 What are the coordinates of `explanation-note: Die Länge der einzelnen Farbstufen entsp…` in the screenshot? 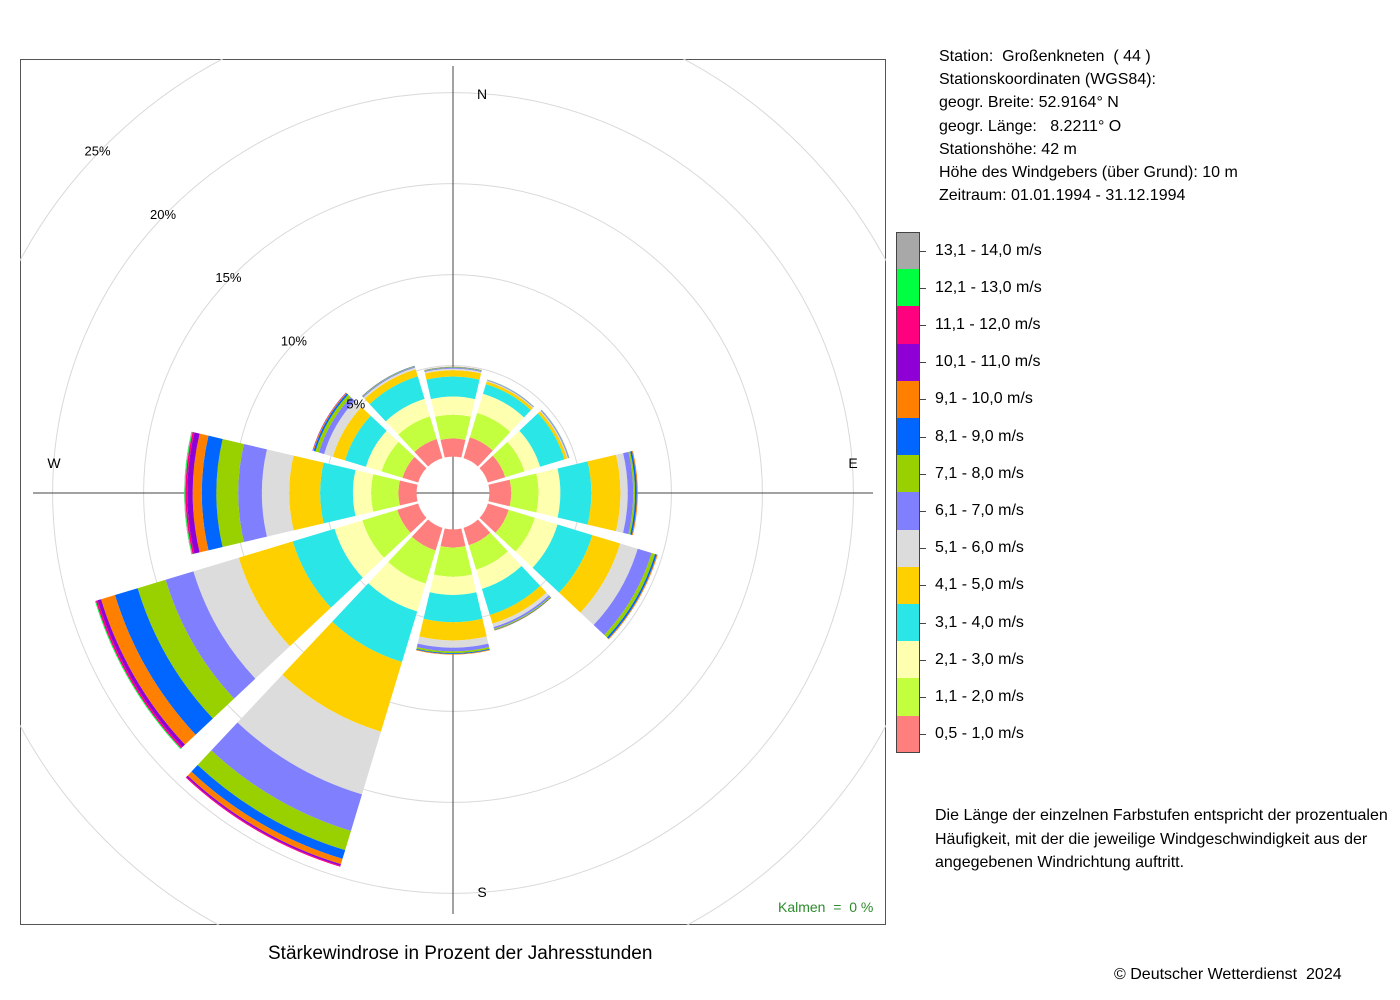 It's located at (1161, 839).